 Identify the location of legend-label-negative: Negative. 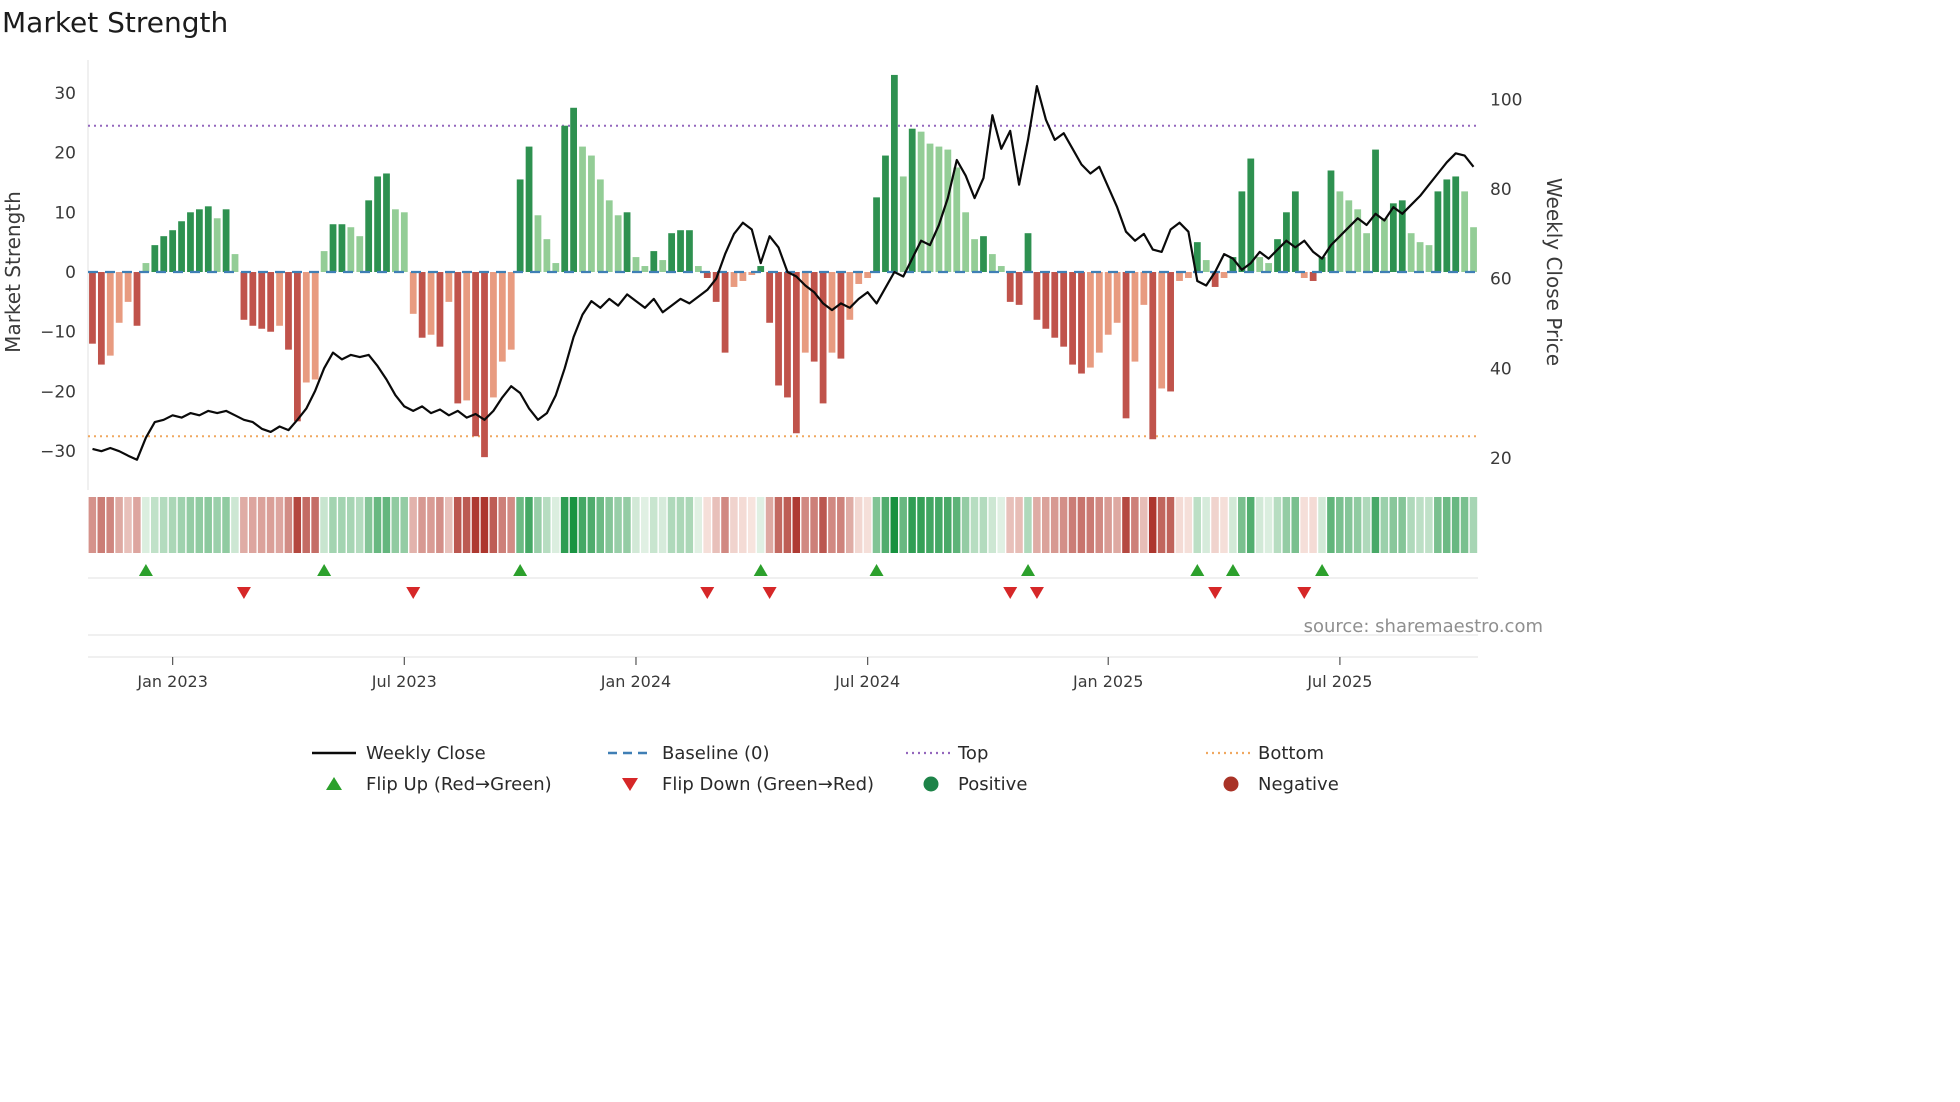
(1298, 784).